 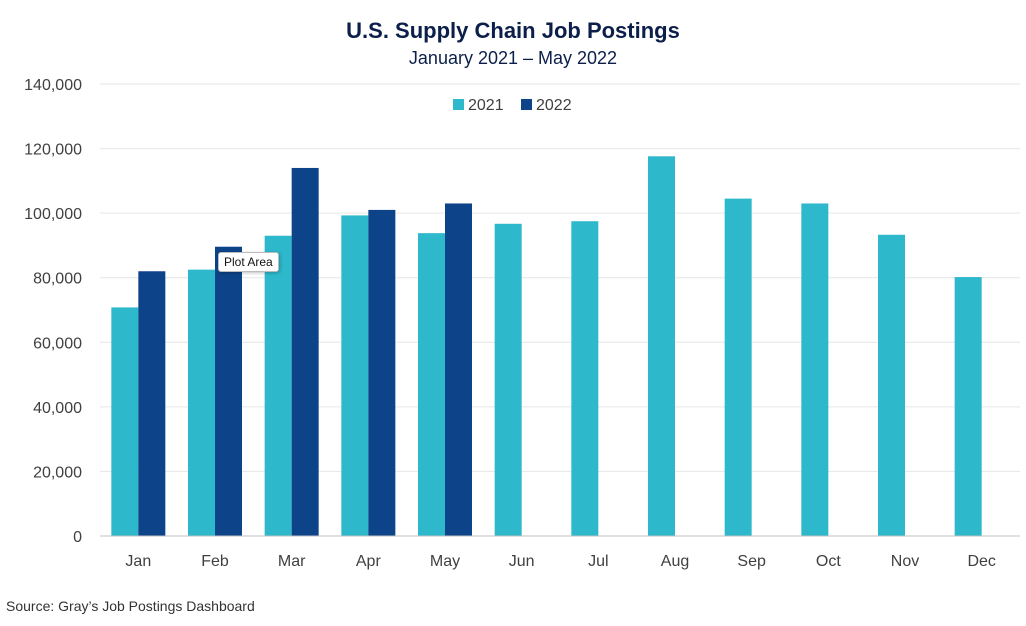 I want to click on bar-2021-aug, so click(x=661, y=346).